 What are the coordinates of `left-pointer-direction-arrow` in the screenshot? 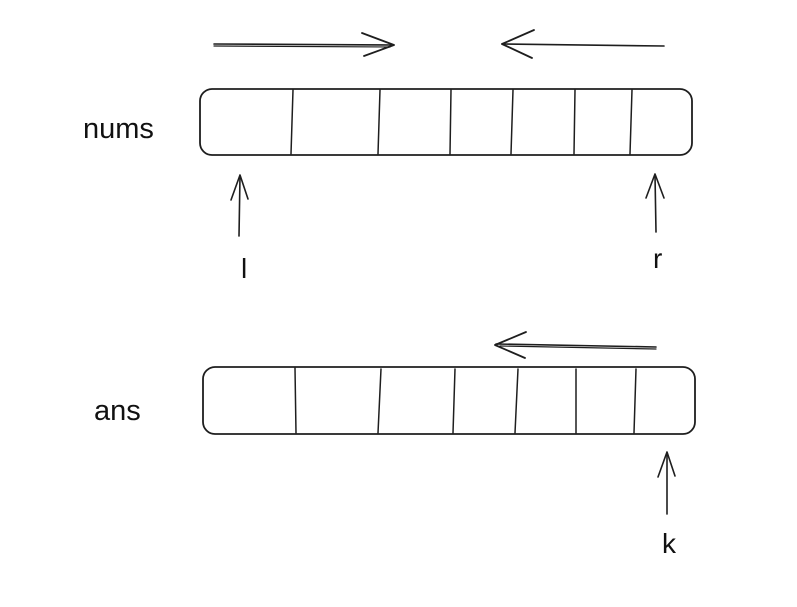 It's located at (304, 44).